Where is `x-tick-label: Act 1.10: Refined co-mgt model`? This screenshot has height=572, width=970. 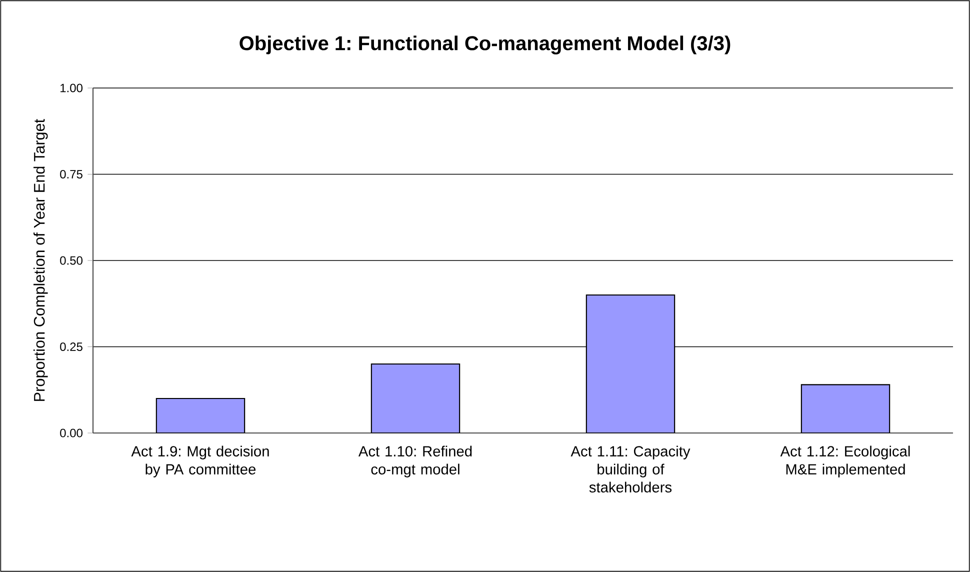
x-tick-label: Act 1.10: Refined co-mgt model is located at coordinates (415, 462).